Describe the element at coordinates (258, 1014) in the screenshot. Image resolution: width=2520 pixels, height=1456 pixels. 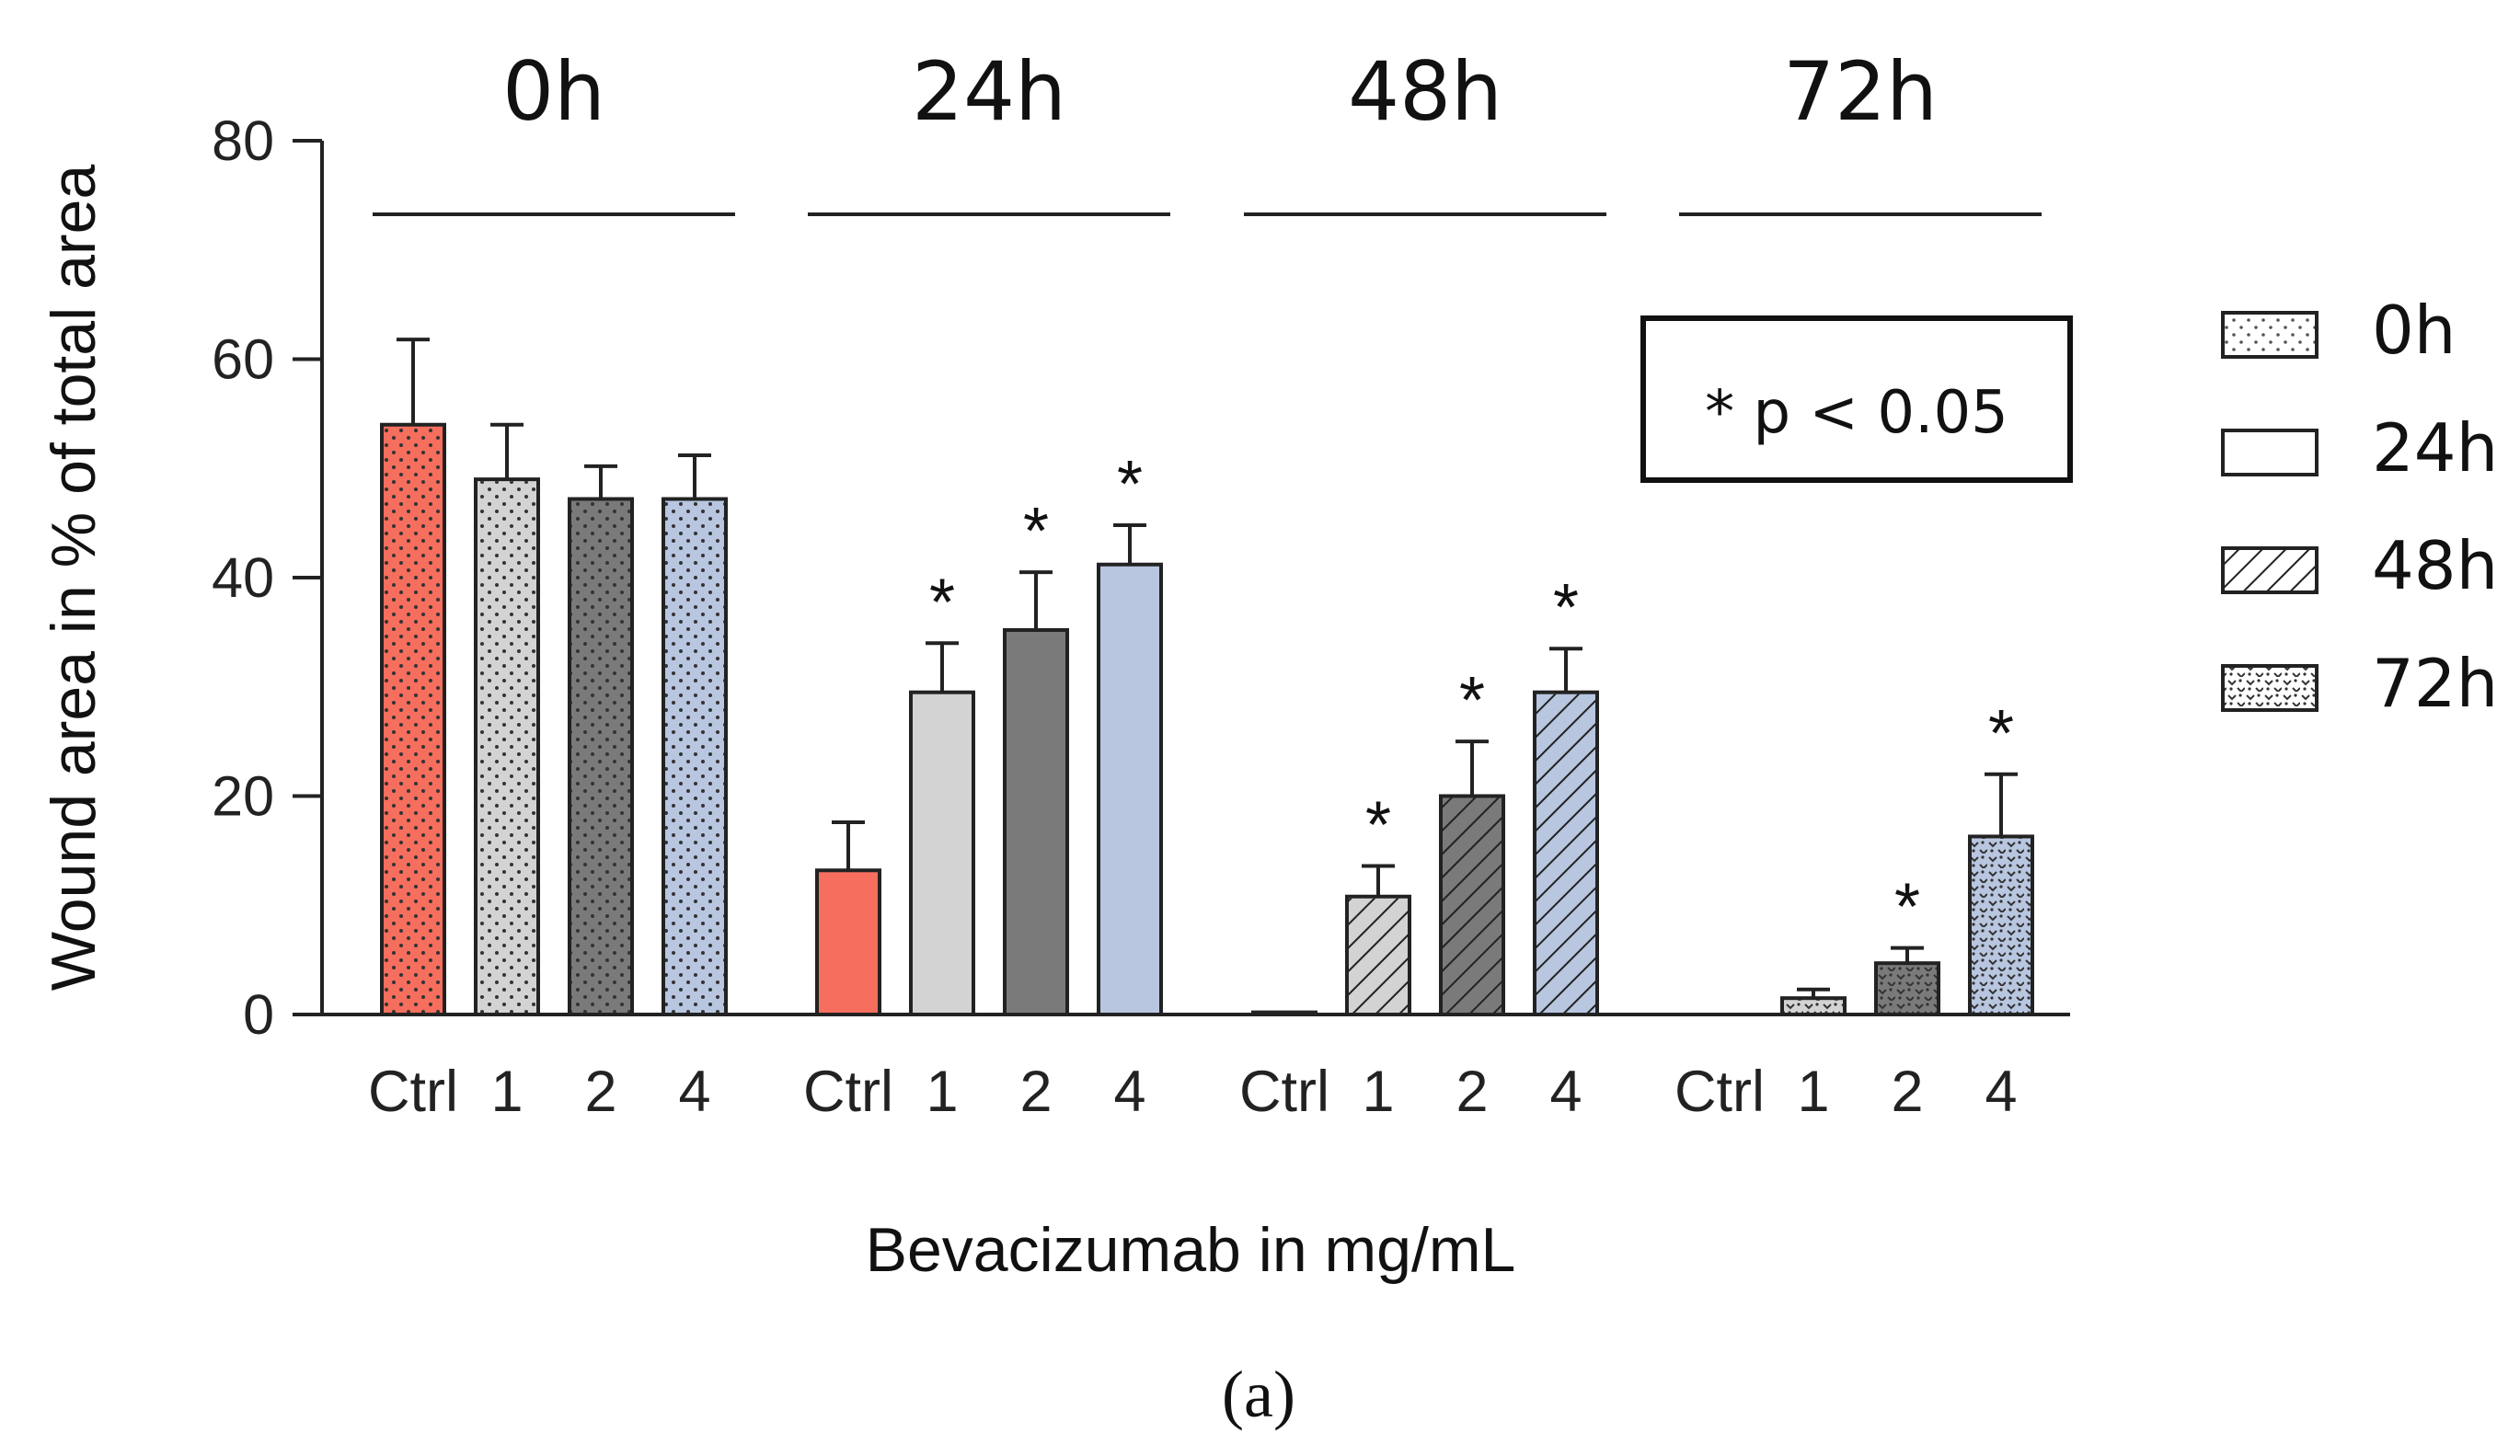
I see `y-tick-label-0: 0` at that location.